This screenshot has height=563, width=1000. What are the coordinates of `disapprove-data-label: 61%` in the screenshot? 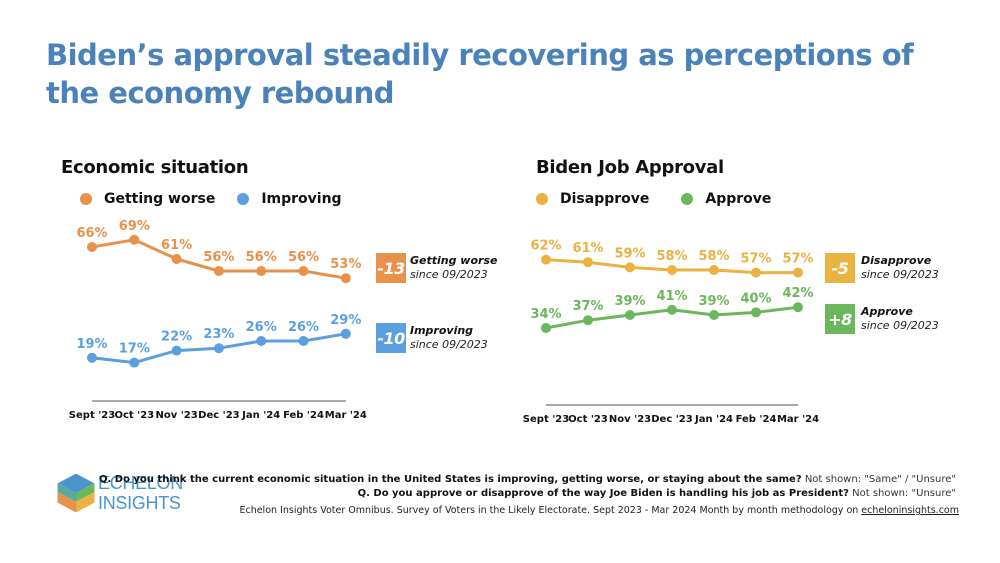 It's located at (587, 248).